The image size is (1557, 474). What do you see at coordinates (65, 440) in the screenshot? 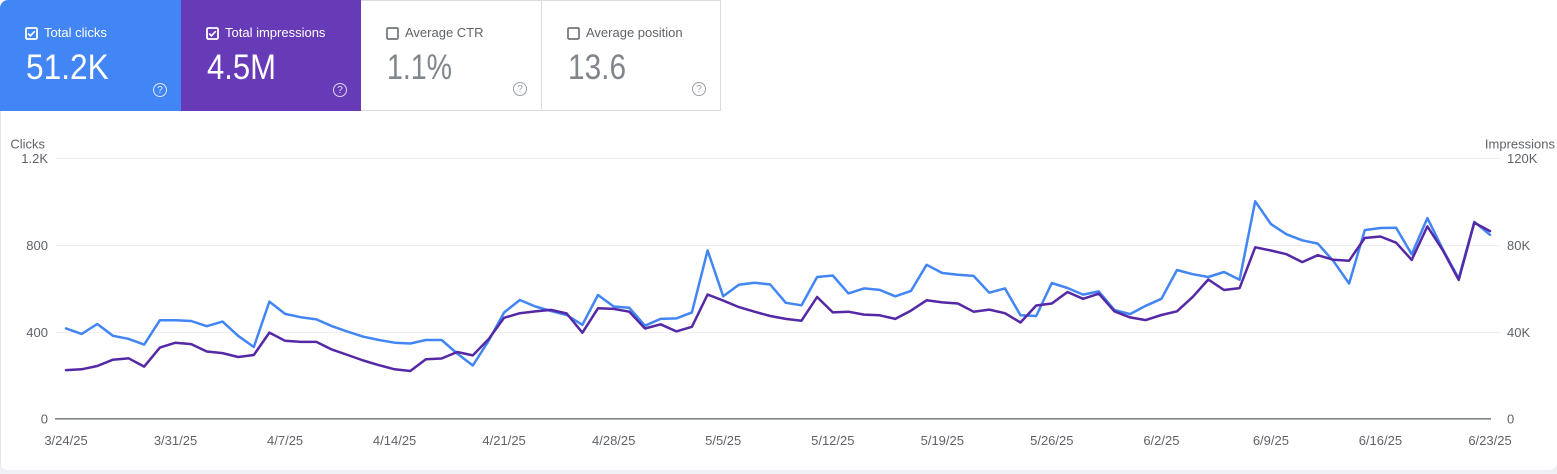
I see `svg-text: 3/24/25` at bounding box center [65, 440].